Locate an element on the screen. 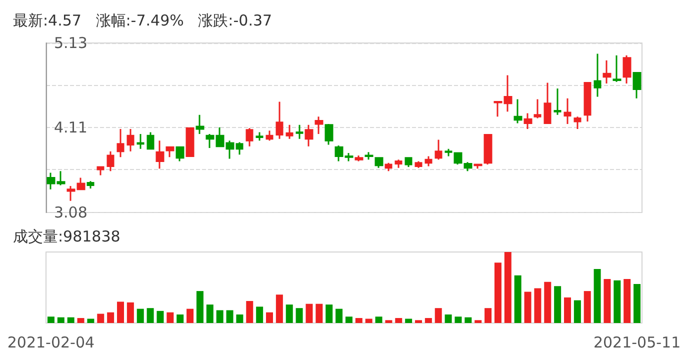  y-tick-label: 4.11 is located at coordinates (71, 127).